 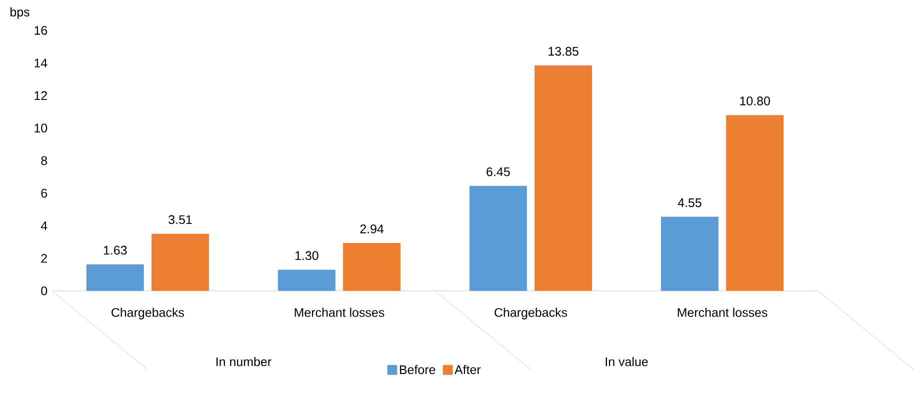 What do you see at coordinates (115, 250) in the screenshot?
I see `data-label: 1.63` at bounding box center [115, 250].